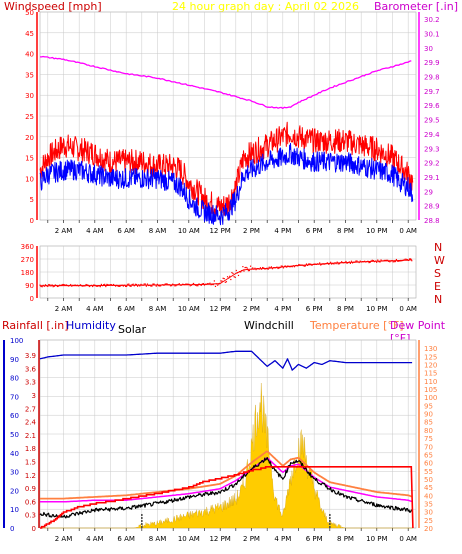  What do you see at coordinates (416, 6) in the screenshot?
I see `barometer-axis-label: Barometer [.in]` at bounding box center [416, 6].